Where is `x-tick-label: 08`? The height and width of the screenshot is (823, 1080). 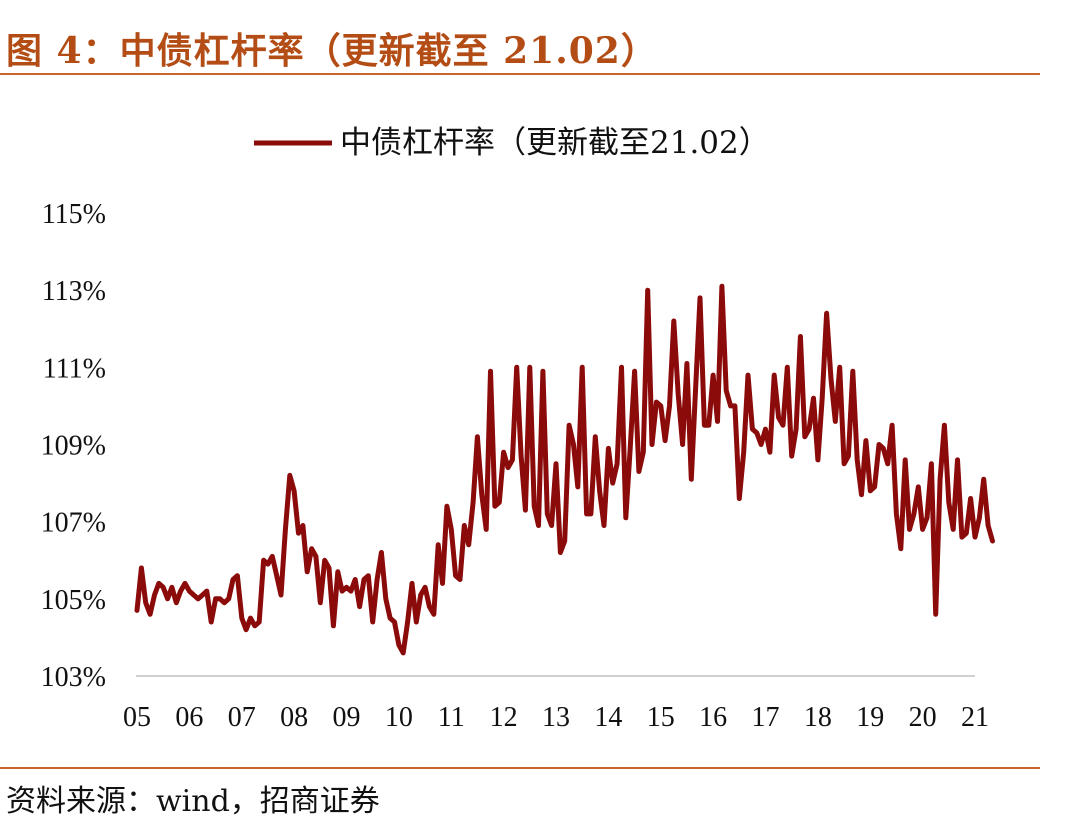
x-tick-label: 08 is located at coordinates (294, 717).